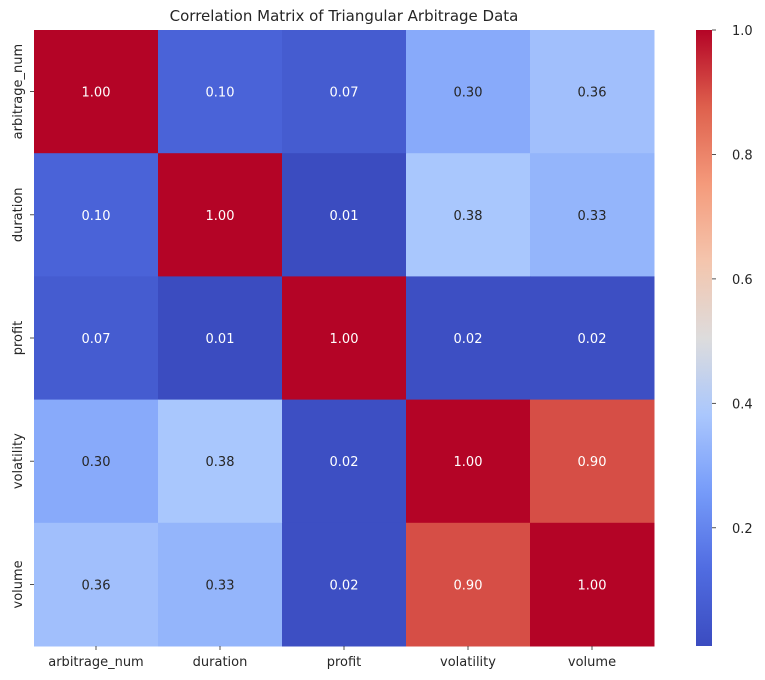 The width and height of the screenshot is (765, 680). Describe the element at coordinates (220, 662) in the screenshot. I see `x-tick-label: duration` at that location.